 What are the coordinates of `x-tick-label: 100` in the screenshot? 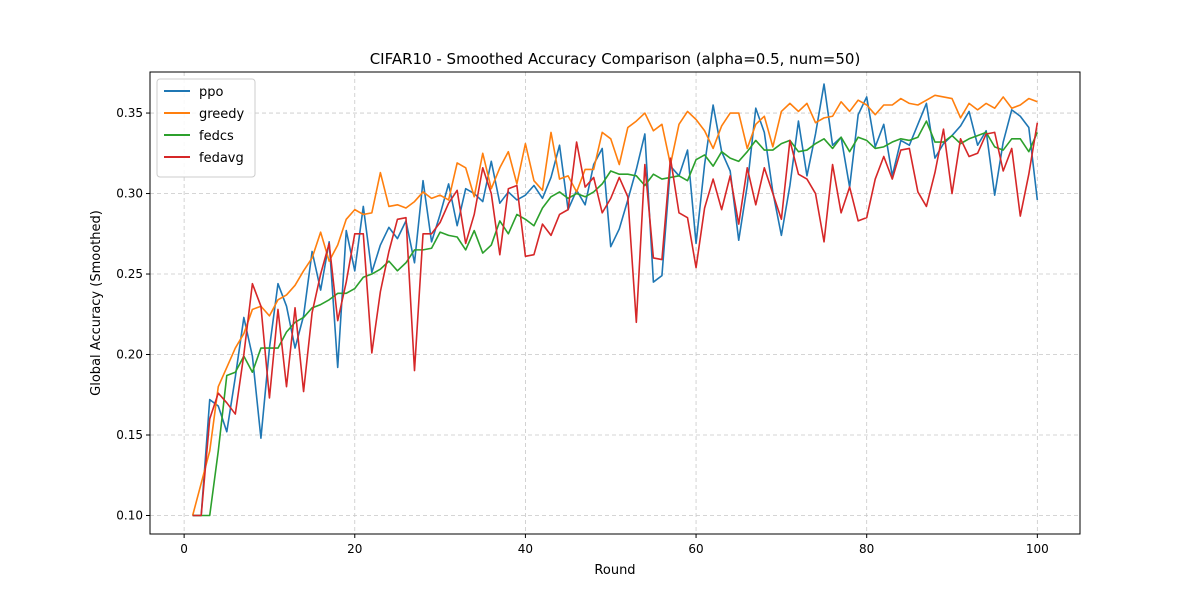 It's located at (1037, 549).